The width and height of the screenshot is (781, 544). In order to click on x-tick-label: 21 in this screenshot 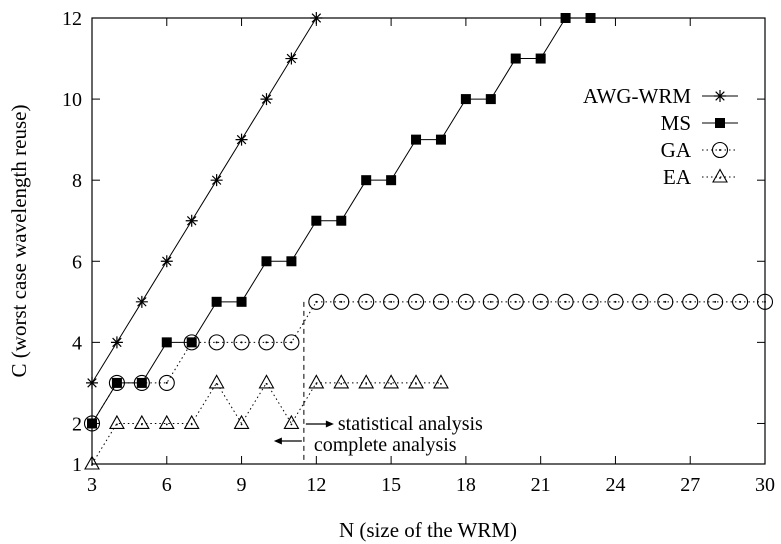, I will do `click(541, 485)`.